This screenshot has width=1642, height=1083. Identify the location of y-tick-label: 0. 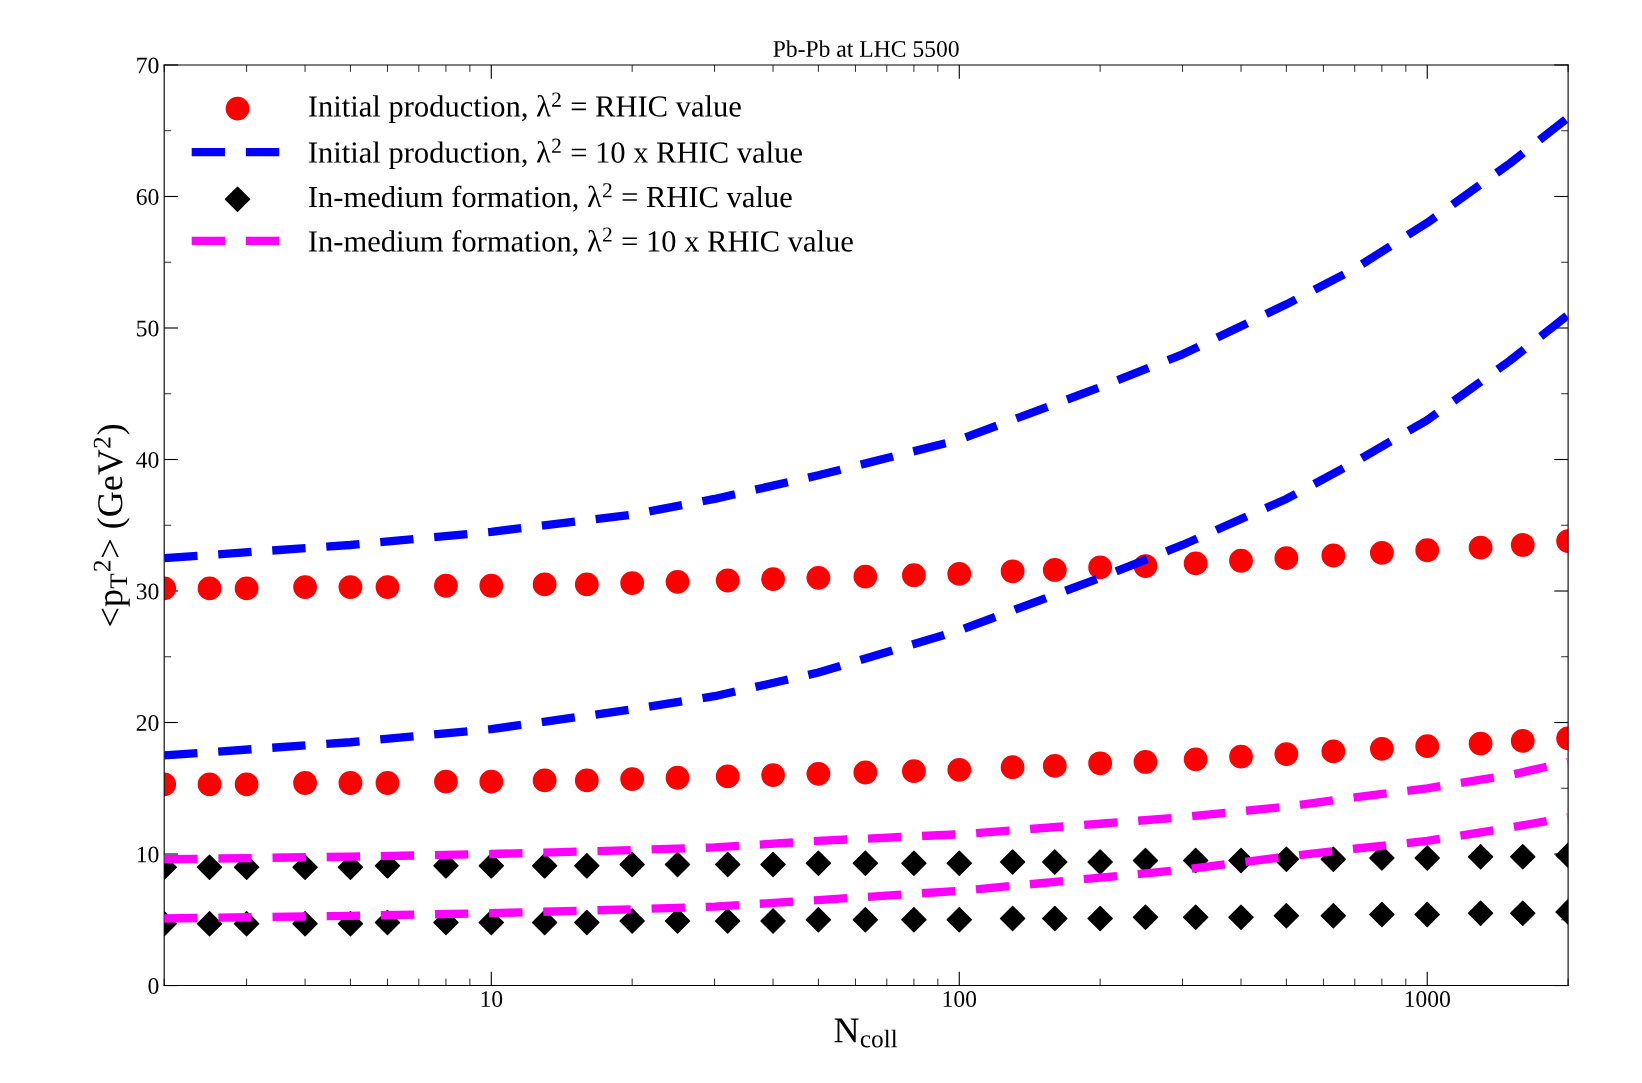
(153, 986).